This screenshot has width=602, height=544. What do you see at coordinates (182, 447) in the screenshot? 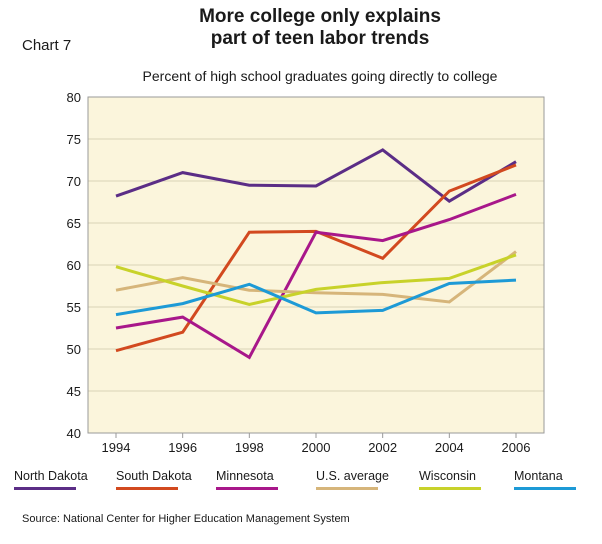
I see `x-tick-label-1996: 1996` at bounding box center [182, 447].